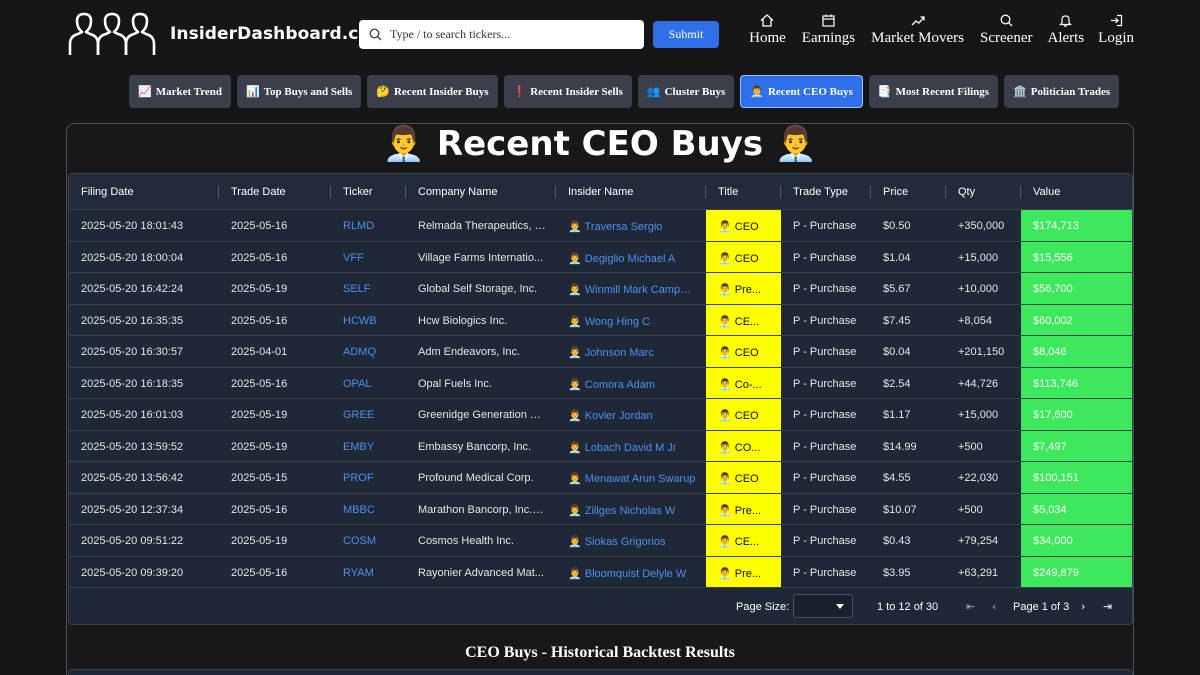  What do you see at coordinates (801, 91) in the screenshot?
I see `tab-recent-ceo-buys: 👨‍💼 Recent CEO Buys` at bounding box center [801, 91].